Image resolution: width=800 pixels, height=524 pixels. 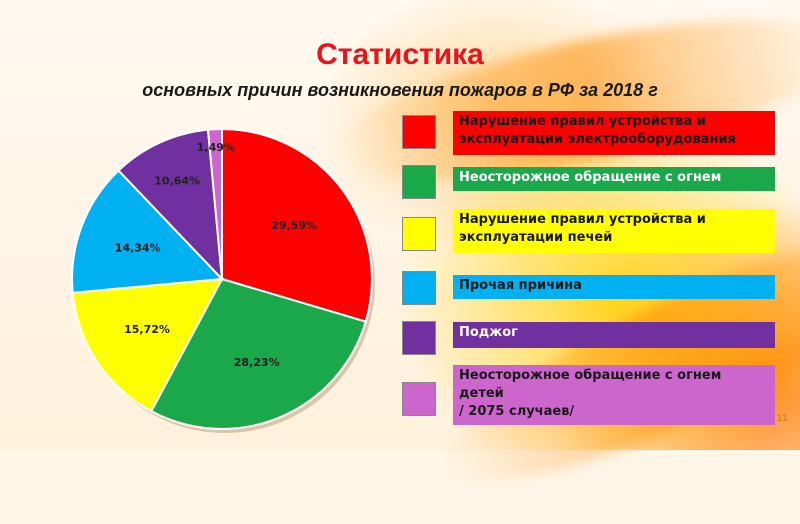 I want to click on data-label-4: 14,34%, so click(x=138, y=247).